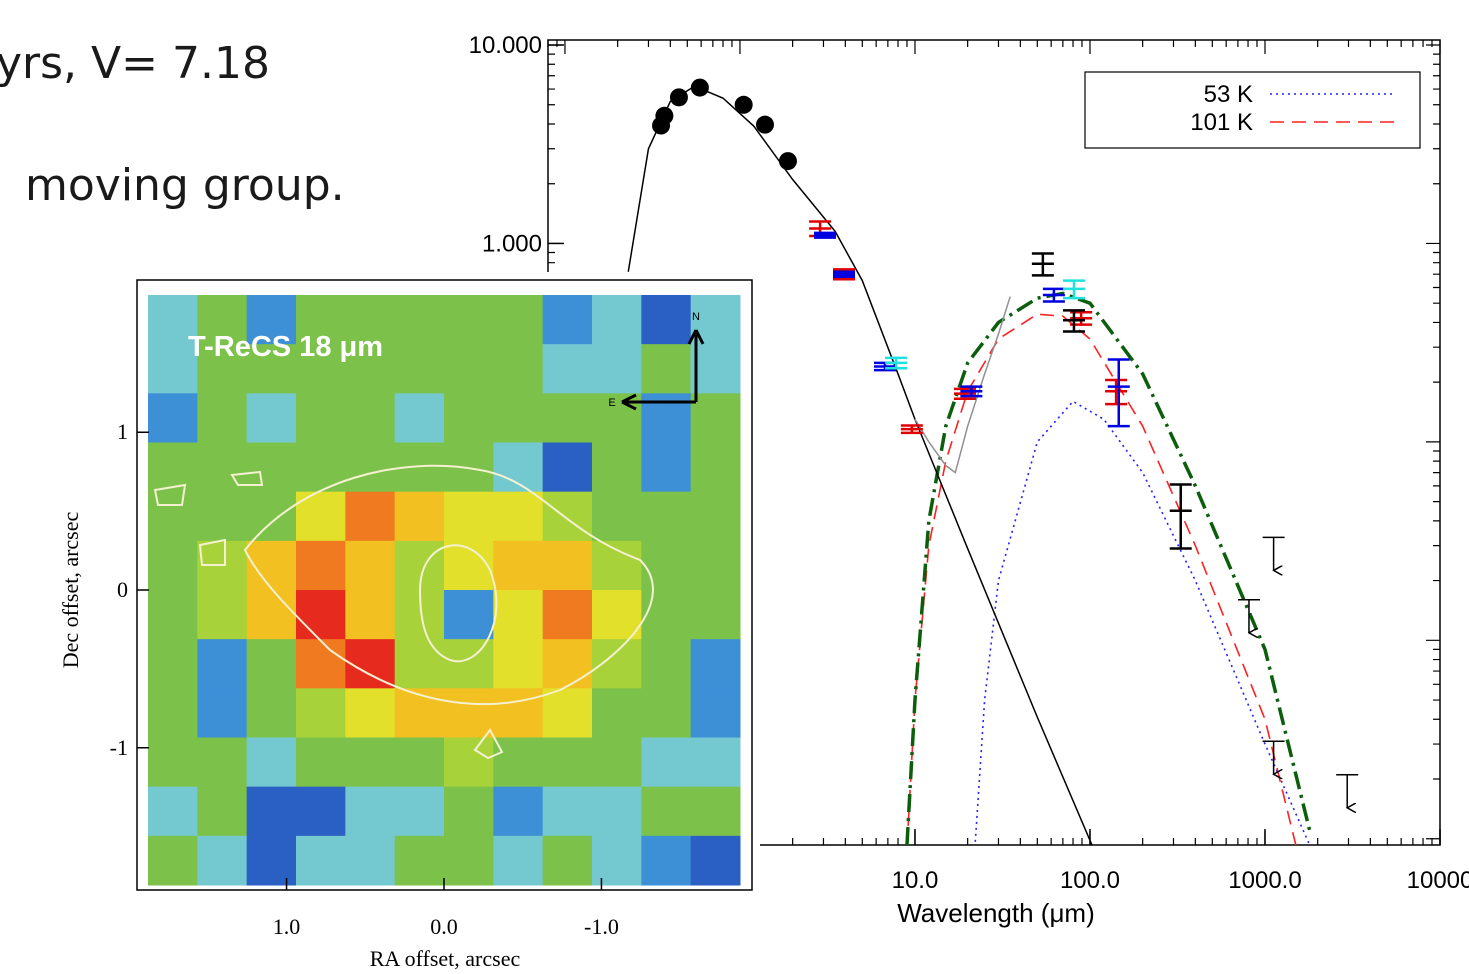 The height and width of the screenshot is (974, 1469). What do you see at coordinates (915, 880) in the screenshot?
I see `x-tick-label: 10.0` at bounding box center [915, 880].